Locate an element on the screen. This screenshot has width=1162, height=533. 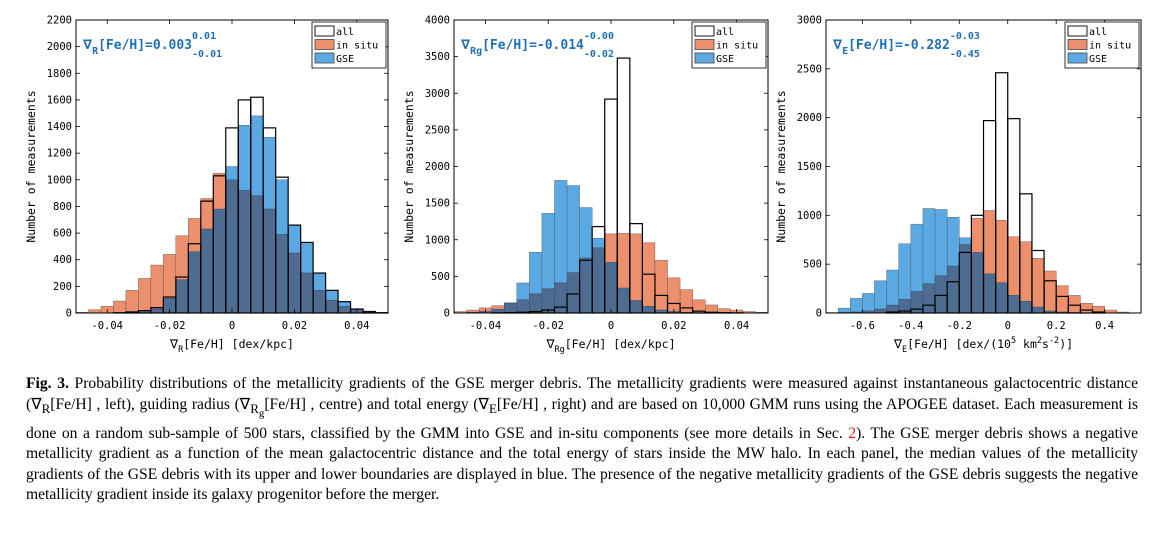
gradient-lower-bound: -0.45 is located at coordinates (965, 54).